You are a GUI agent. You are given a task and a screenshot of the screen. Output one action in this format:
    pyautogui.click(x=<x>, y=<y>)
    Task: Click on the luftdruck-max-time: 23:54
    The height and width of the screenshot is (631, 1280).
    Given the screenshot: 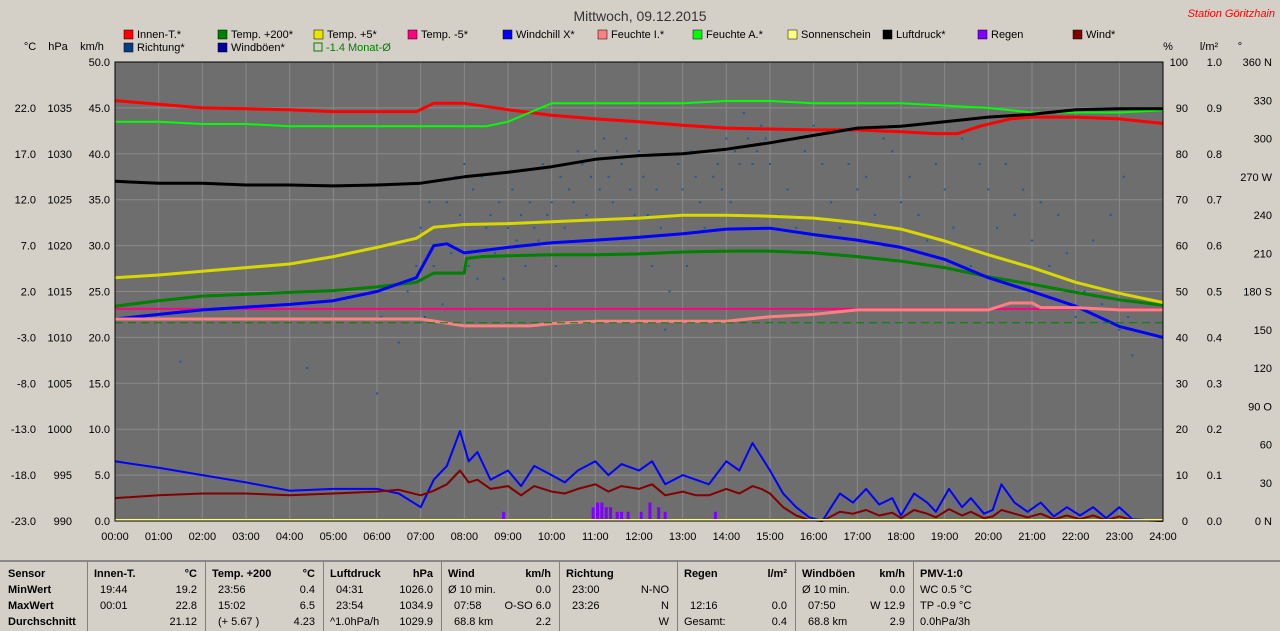 What is the action you would take?
    pyautogui.click(x=350, y=606)
    